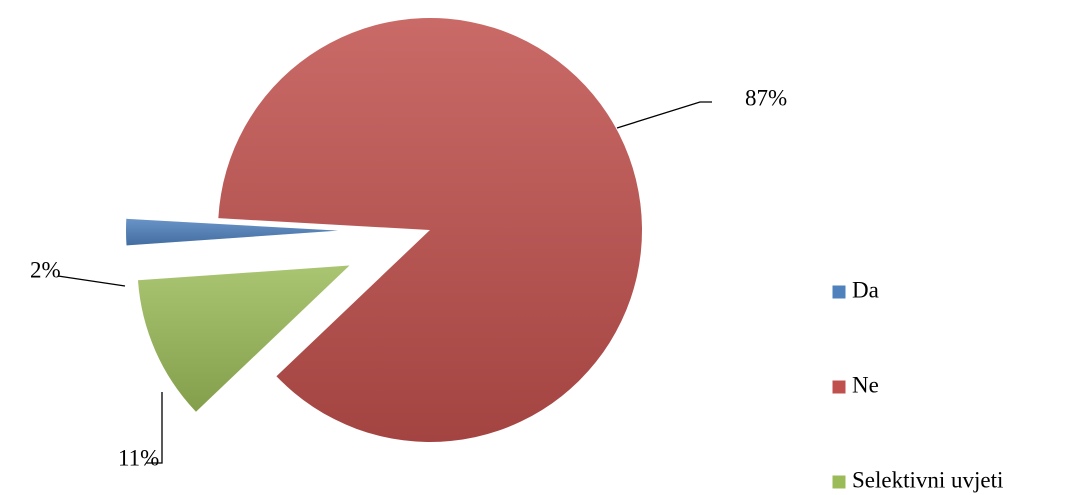  Describe the element at coordinates (865, 384) in the screenshot. I see `legend-label: Ne` at that location.